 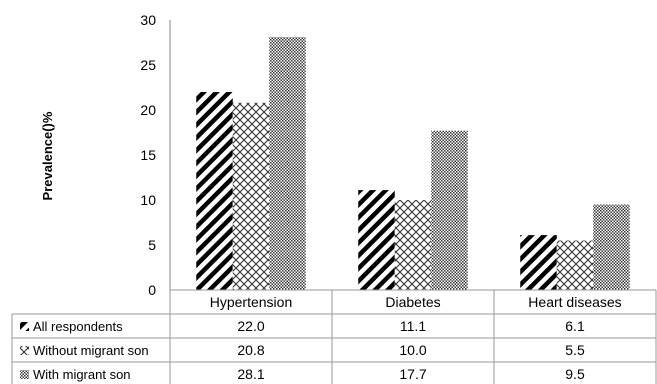 I want to click on y-tick-label: 10, so click(x=148, y=200).